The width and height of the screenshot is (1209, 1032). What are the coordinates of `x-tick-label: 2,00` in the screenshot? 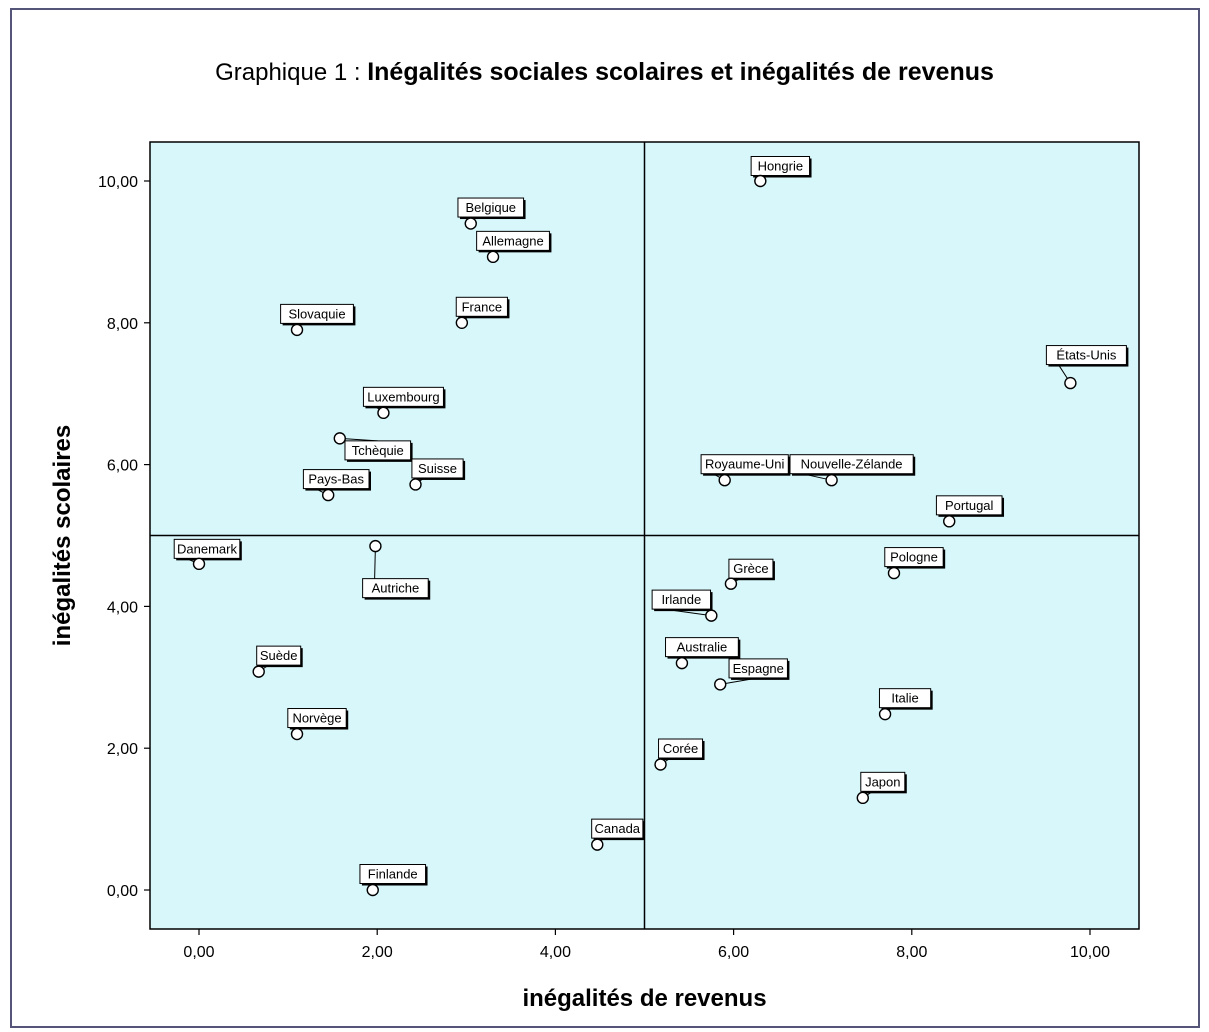 It's located at (377, 952).